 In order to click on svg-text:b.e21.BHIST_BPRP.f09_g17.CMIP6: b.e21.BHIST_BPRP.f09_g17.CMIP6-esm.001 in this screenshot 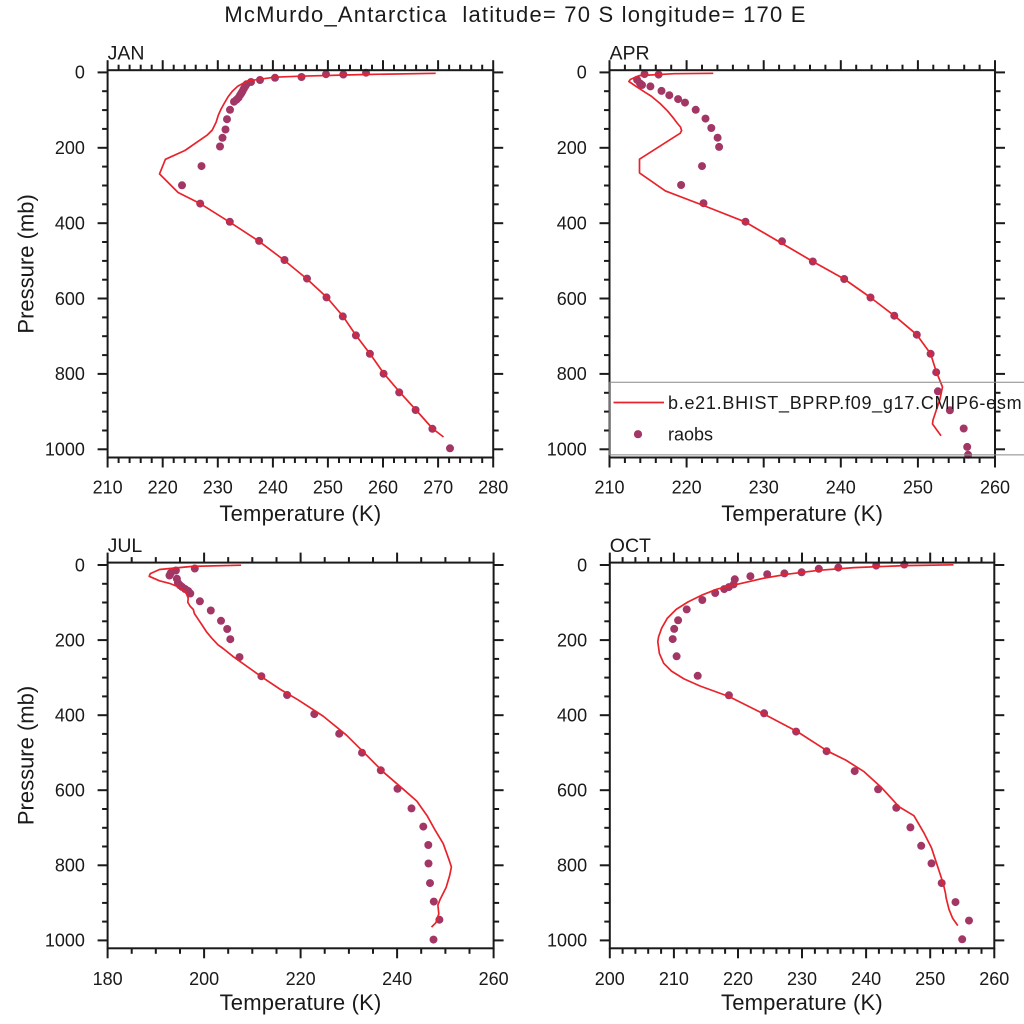, I will do `click(846, 403)`.